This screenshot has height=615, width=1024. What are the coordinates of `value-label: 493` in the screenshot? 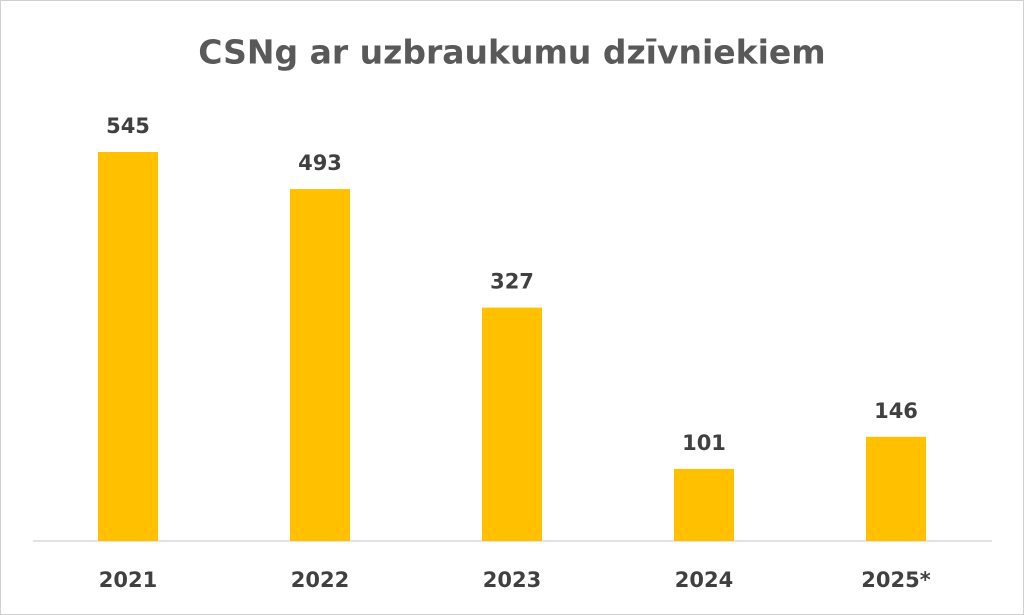 It's located at (320, 163).